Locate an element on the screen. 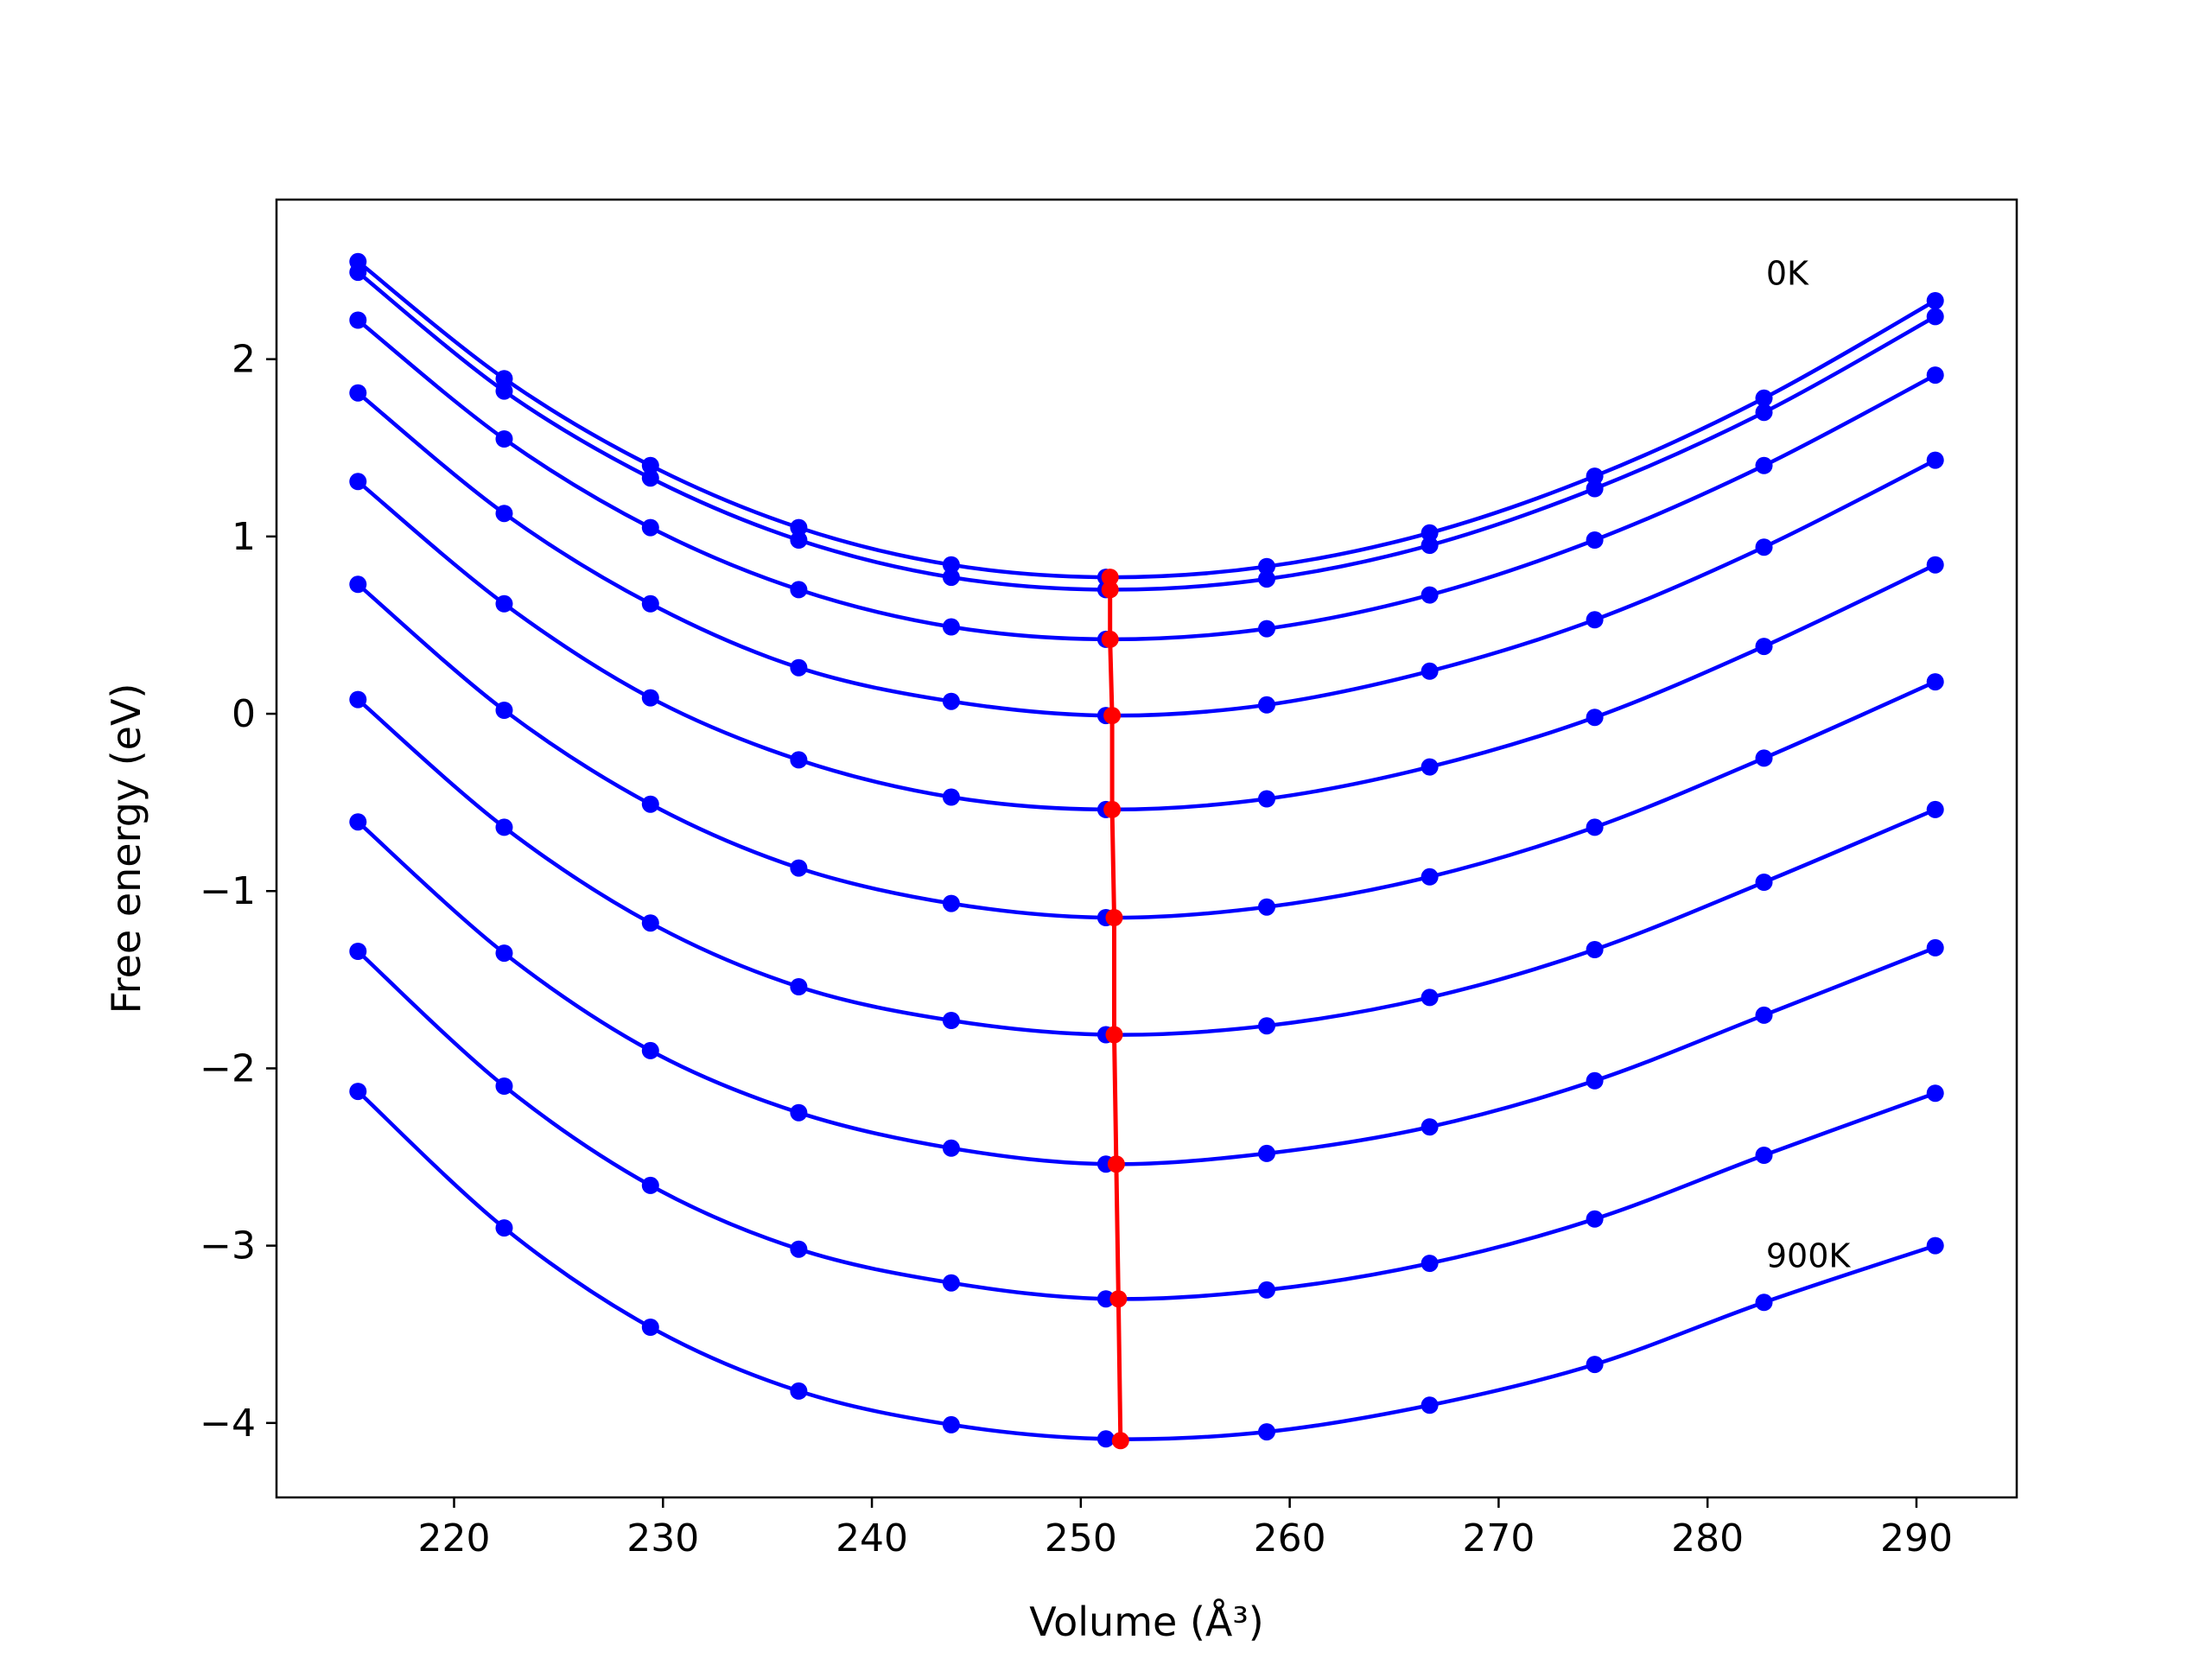 The width and height of the screenshot is (2212, 1659). x-tick-label: 280 is located at coordinates (1707, 1538).